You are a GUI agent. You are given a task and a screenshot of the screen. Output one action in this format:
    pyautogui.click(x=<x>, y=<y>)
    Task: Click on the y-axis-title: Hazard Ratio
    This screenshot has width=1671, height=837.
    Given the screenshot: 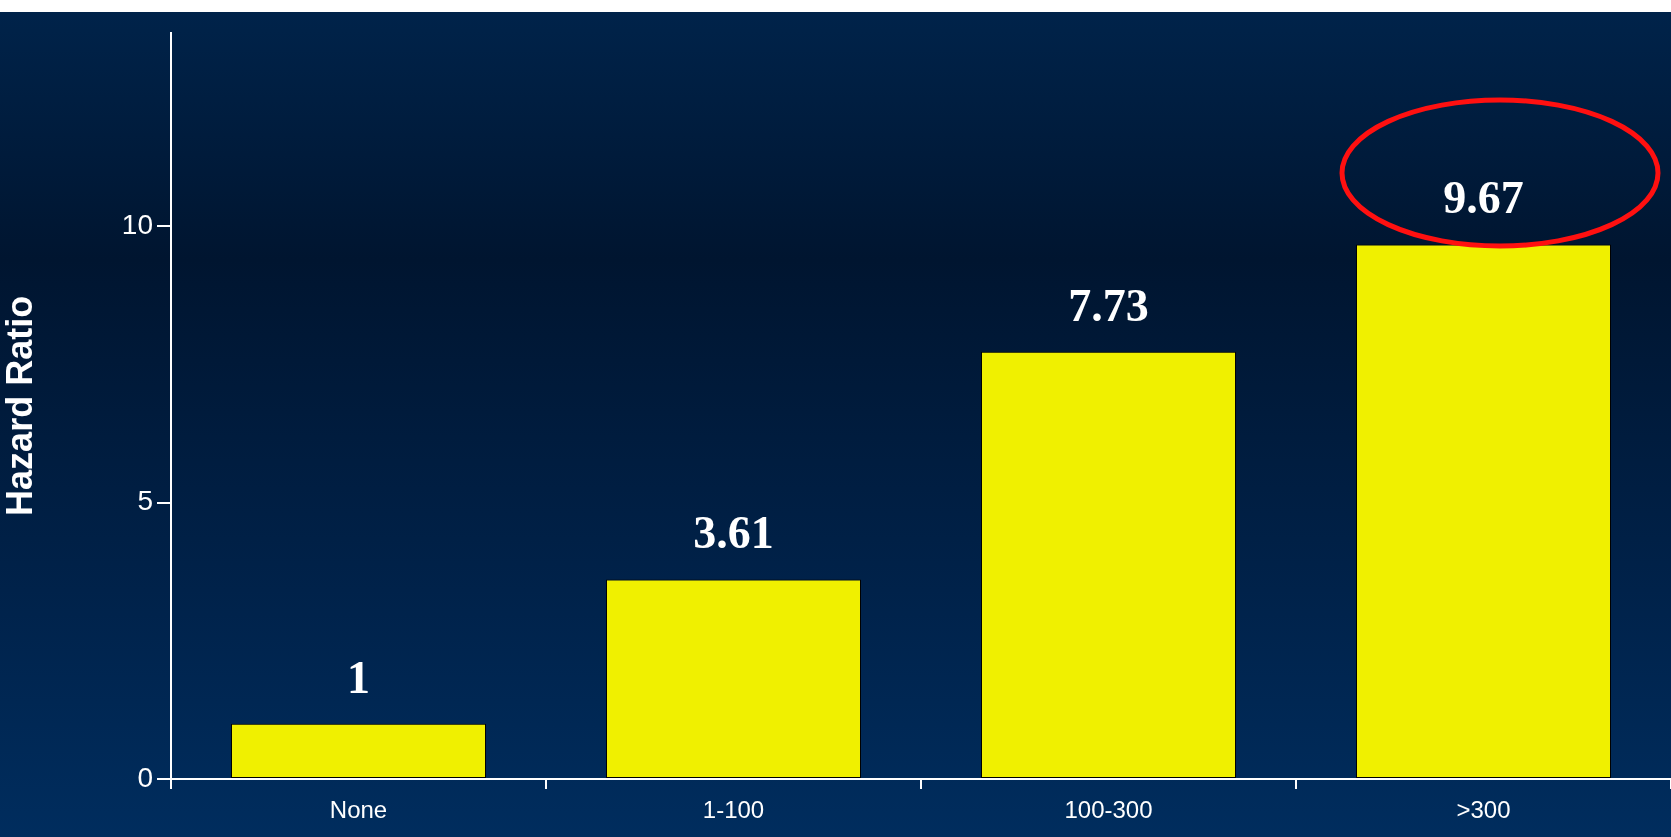 What is the action you would take?
    pyautogui.click(x=20, y=405)
    